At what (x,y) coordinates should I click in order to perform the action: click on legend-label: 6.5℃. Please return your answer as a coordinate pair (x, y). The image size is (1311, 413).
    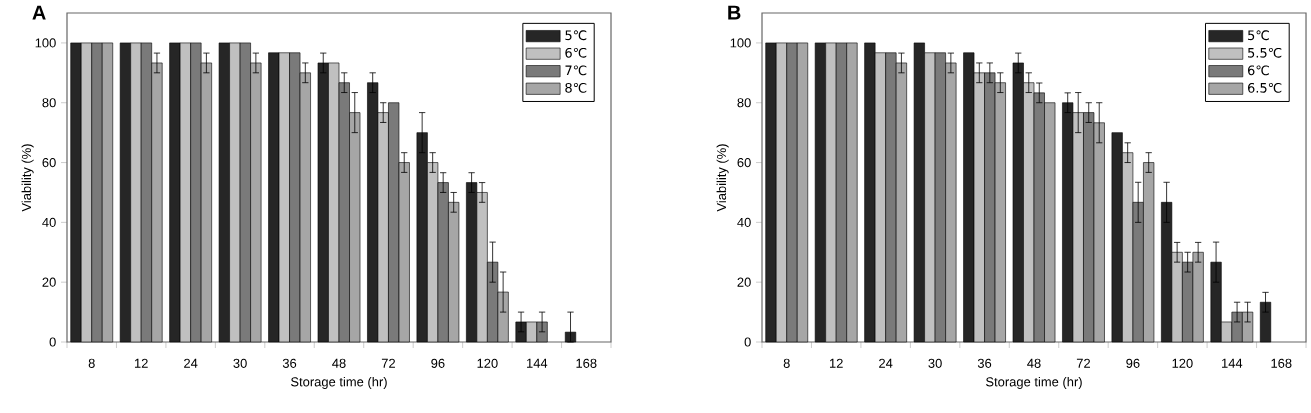
    Looking at the image, I should click on (1264, 87).